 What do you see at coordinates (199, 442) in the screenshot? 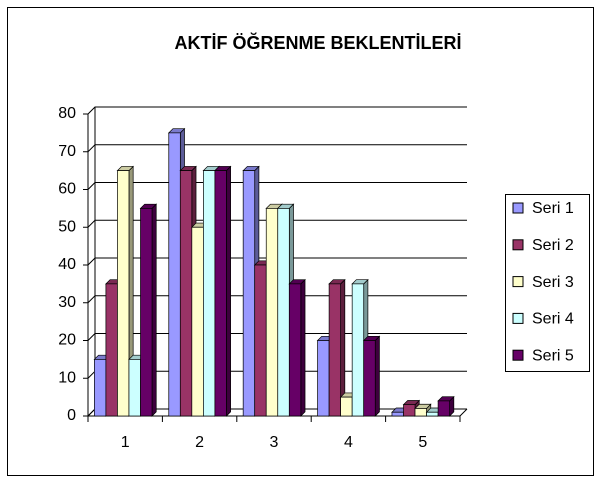
I see `x-tick-label: 2` at bounding box center [199, 442].